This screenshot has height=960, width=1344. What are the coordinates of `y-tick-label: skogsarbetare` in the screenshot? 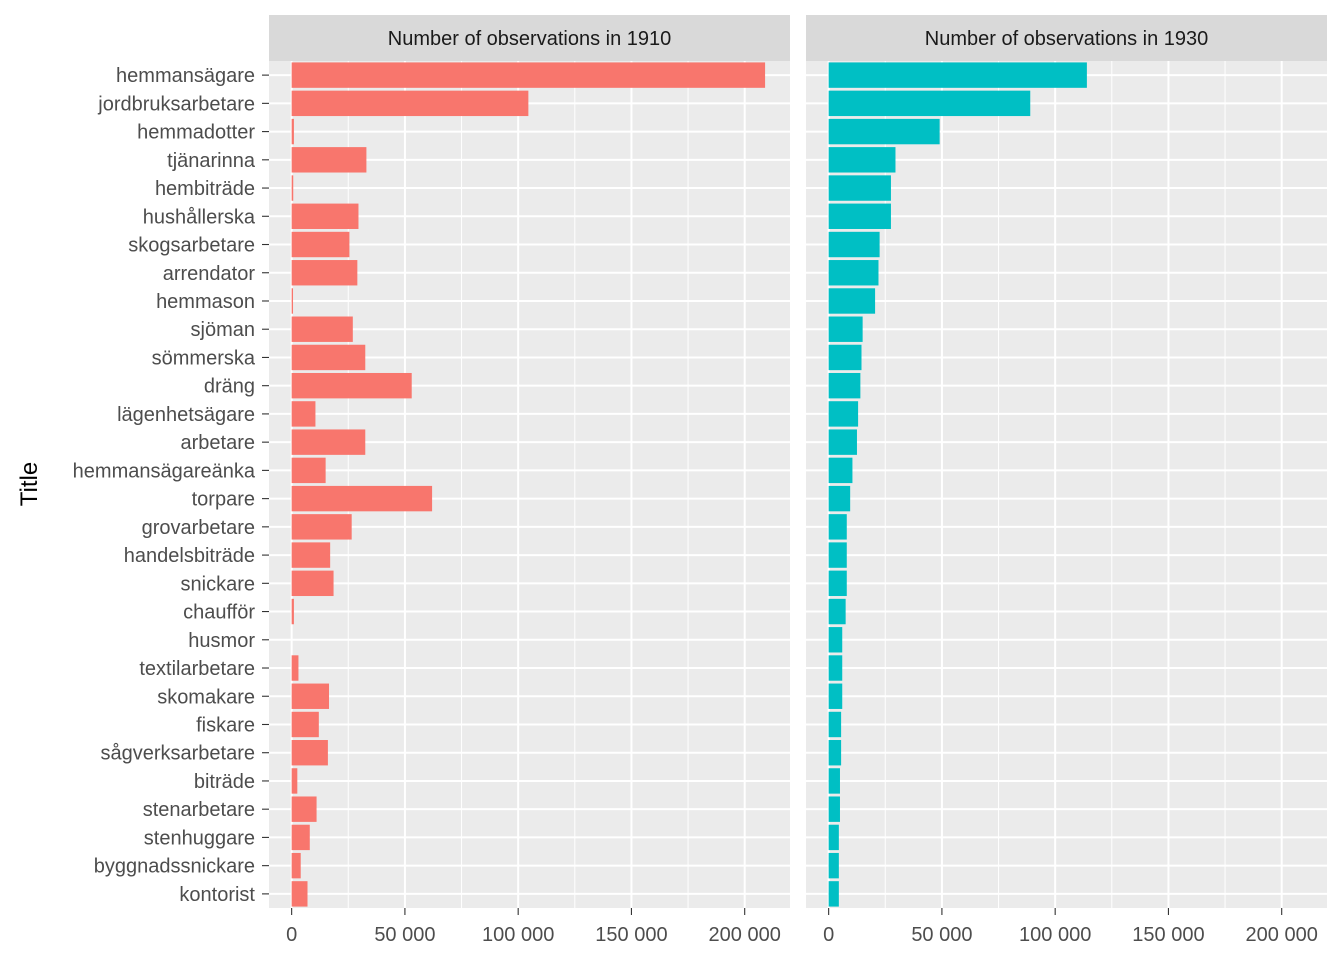 It's located at (191, 246).